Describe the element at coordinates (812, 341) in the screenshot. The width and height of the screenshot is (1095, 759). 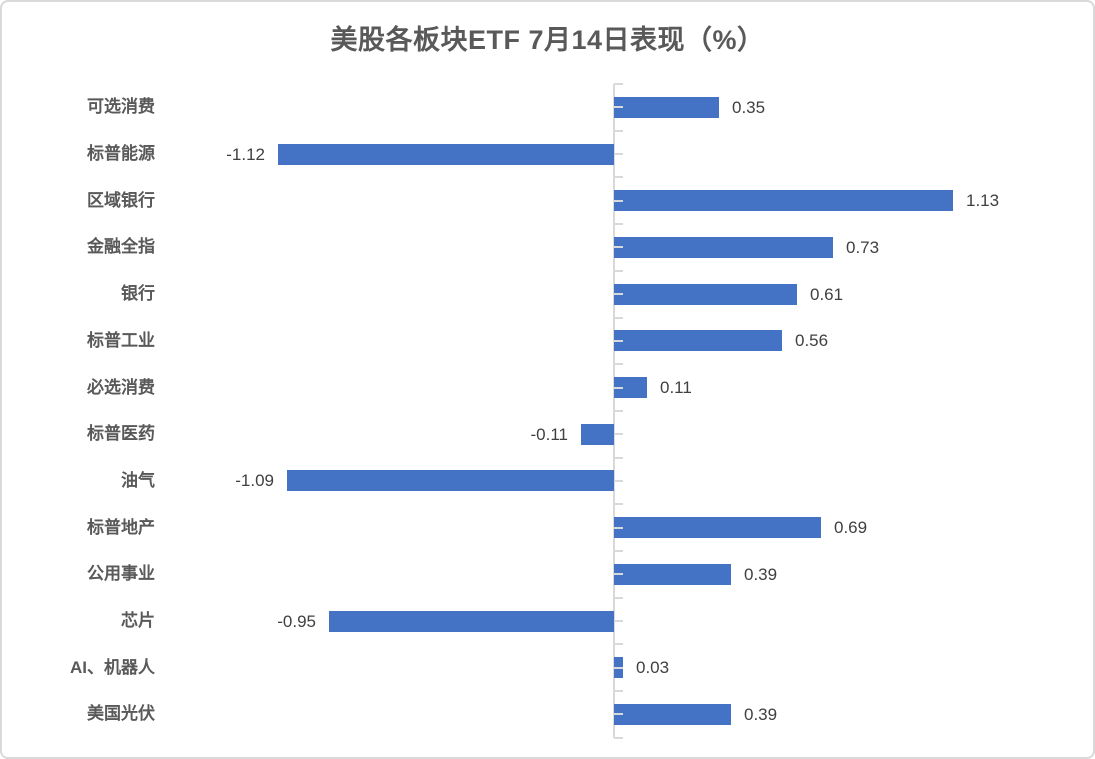
I see `value-label: 0.56` at that location.